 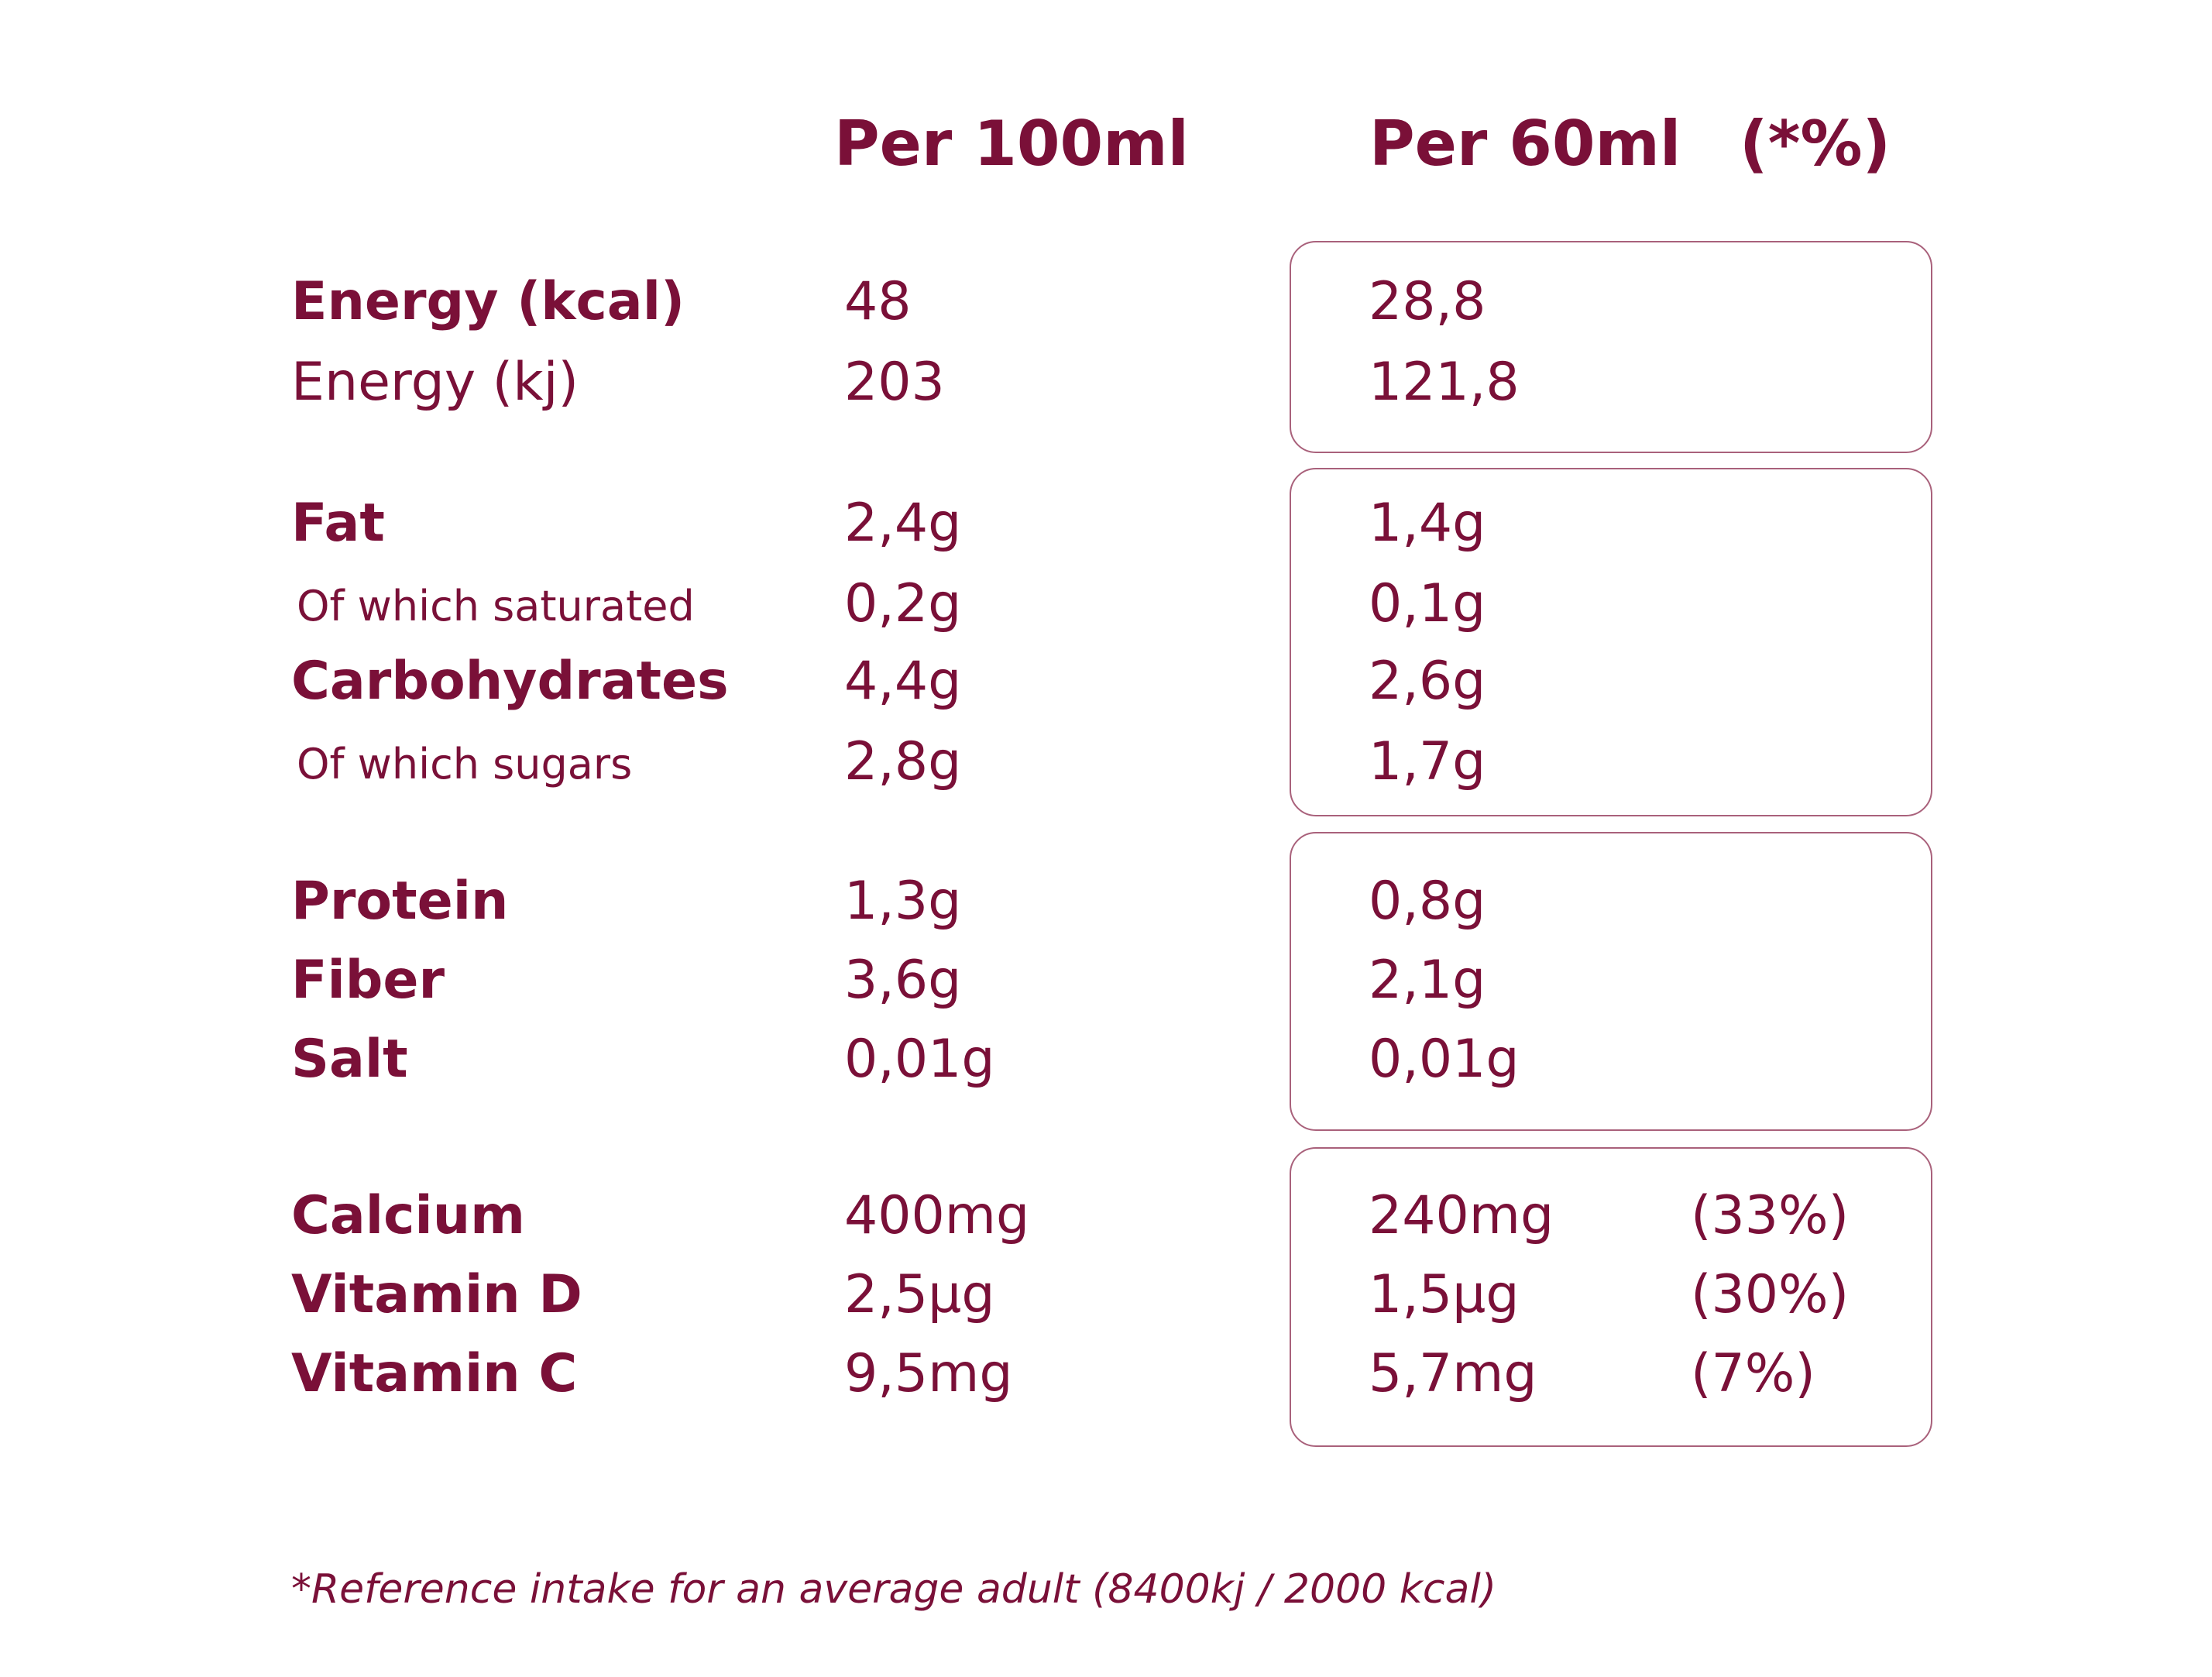 What do you see at coordinates (496, 606) in the screenshot?
I see `row-label-saturated: Of which saturated` at bounding box center [496, 606].